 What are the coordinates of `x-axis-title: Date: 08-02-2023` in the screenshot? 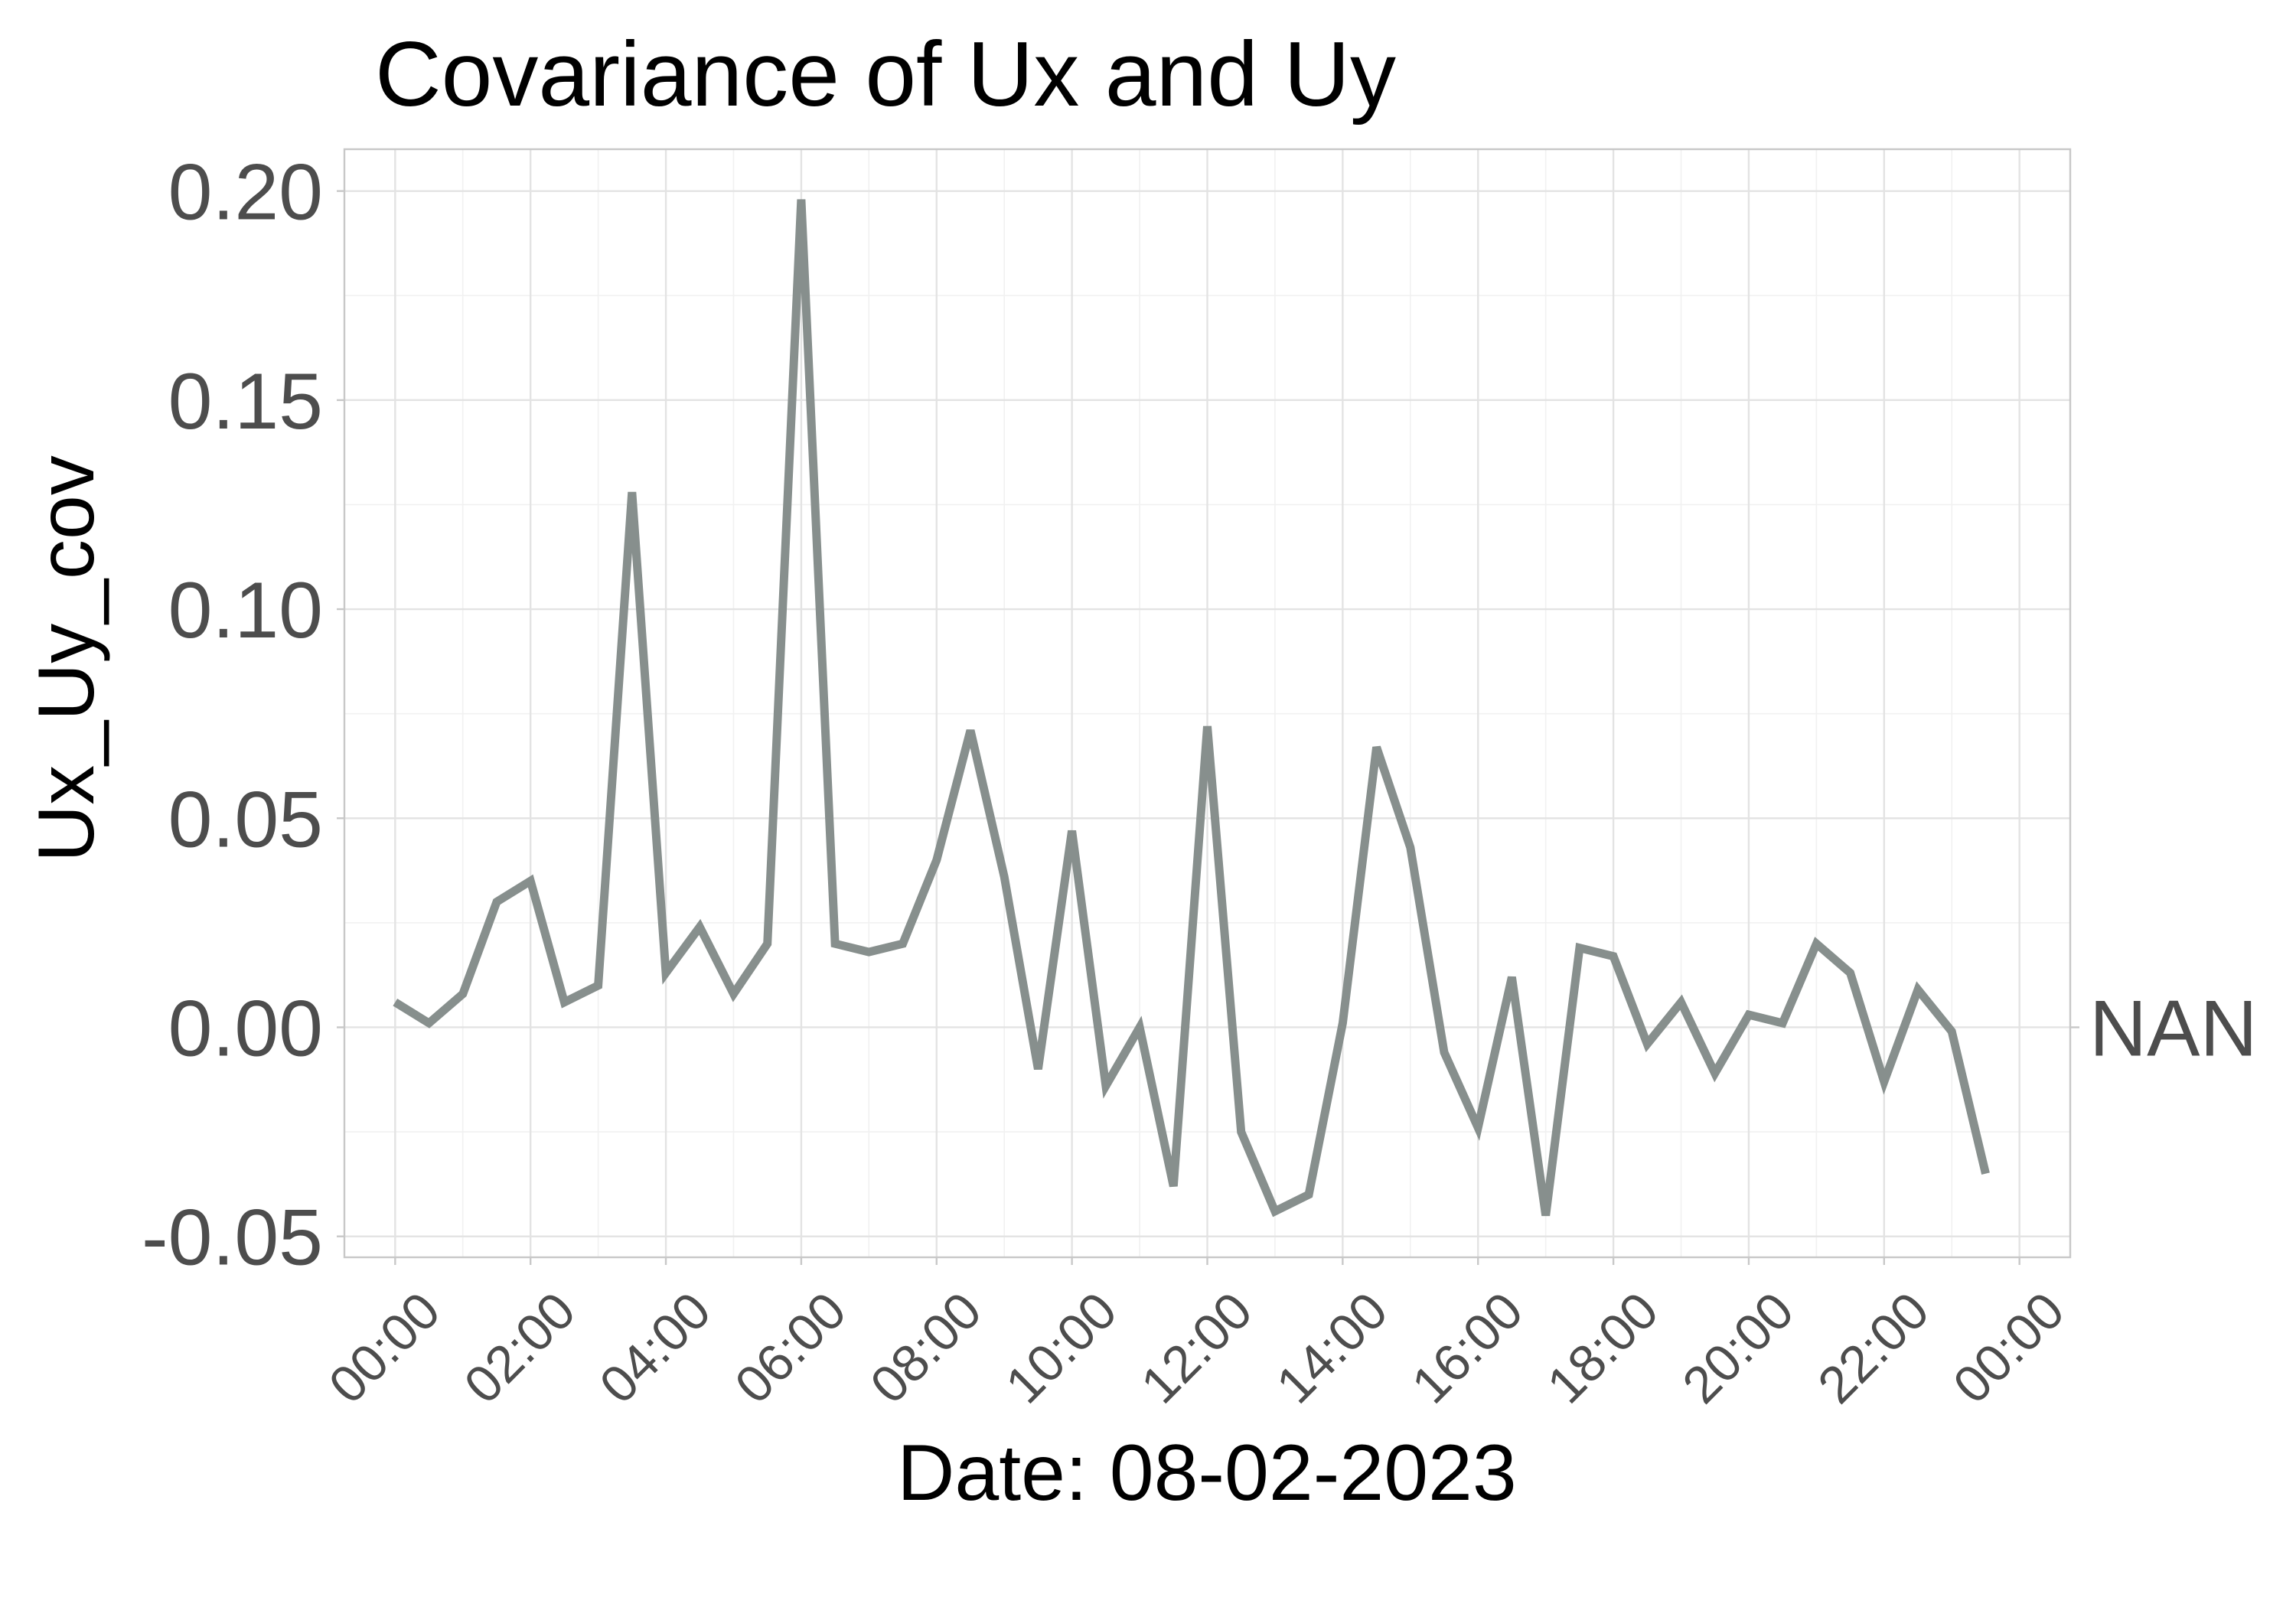 It's located at (1206, 1473).